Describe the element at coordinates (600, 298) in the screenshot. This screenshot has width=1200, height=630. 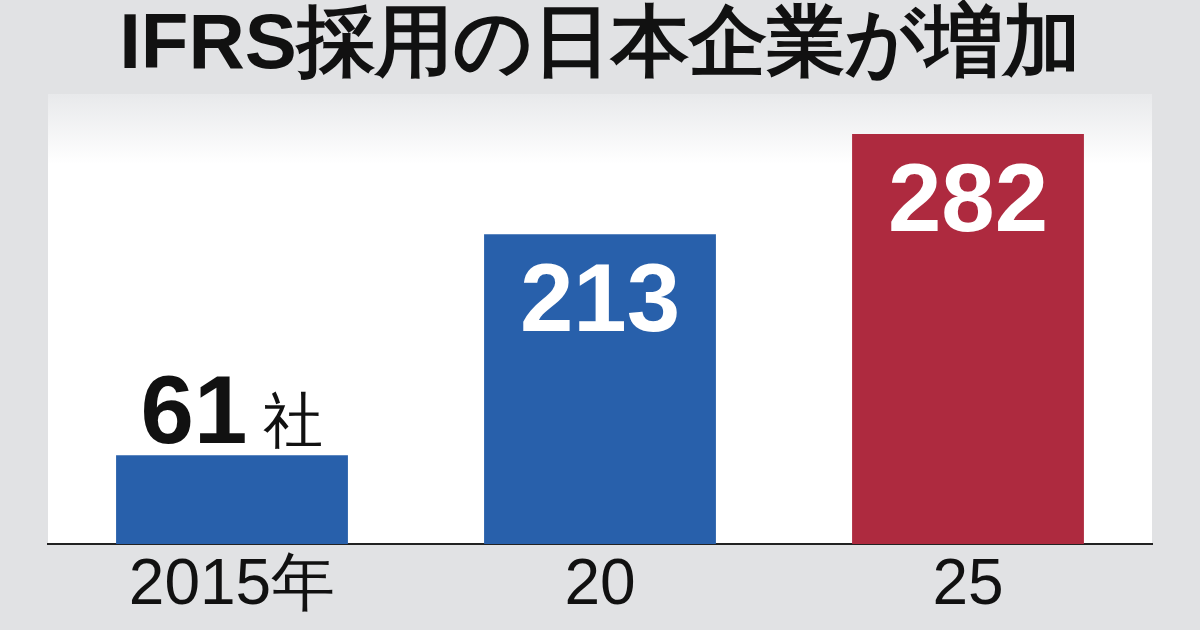
I see `data-label: 213` at that location.